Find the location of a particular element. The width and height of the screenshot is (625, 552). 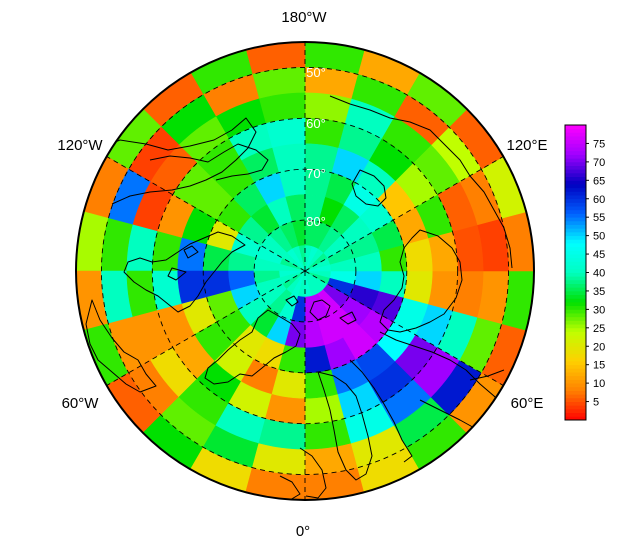

heatmap-cell is located at coordinates (302, 283).